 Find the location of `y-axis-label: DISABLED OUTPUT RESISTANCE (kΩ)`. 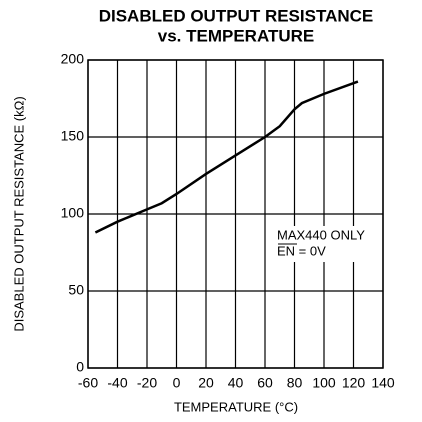

y-axis-label: DISABLED OUTPUT RESISTANCE (kΩ) is located at coordinates (18, 213).